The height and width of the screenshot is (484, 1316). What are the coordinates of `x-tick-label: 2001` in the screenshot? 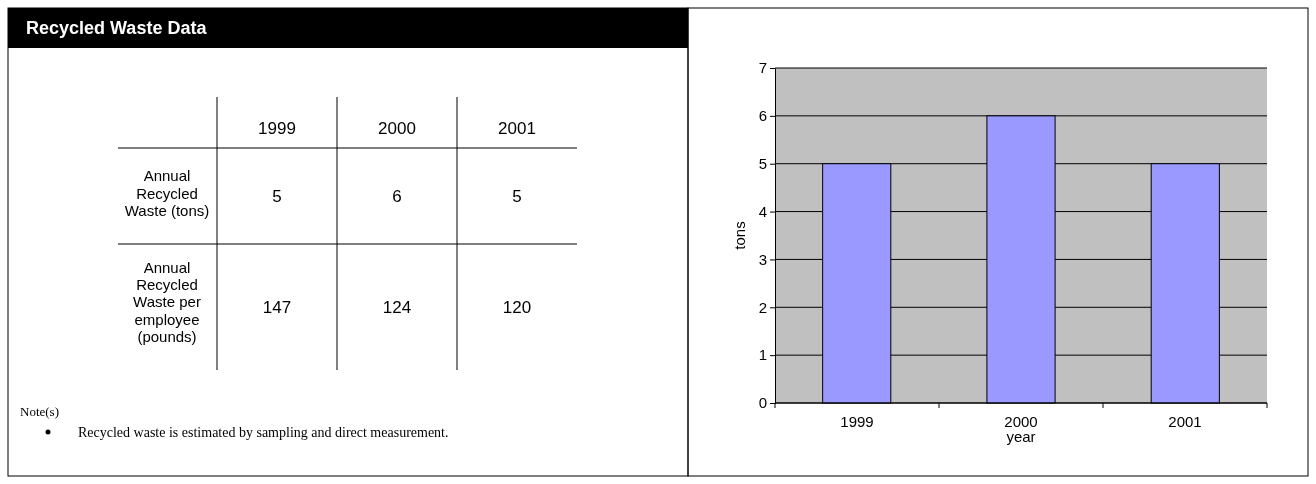 It's located at (1185, 421).